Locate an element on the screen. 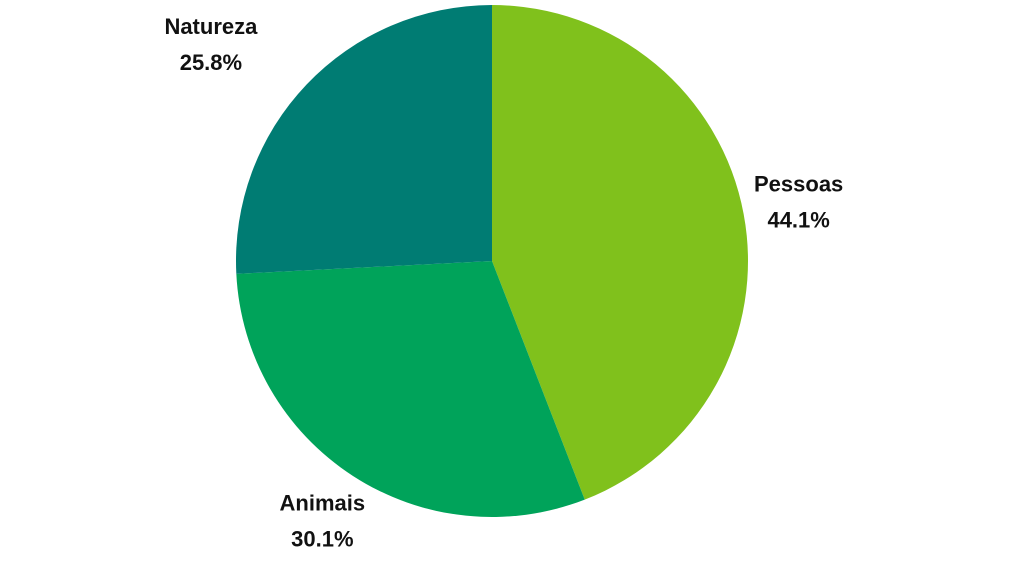 Image resolution: width=1024 pixels, height=567 pixels. slice-label: Pessoas is located at coordinates (798, 183).